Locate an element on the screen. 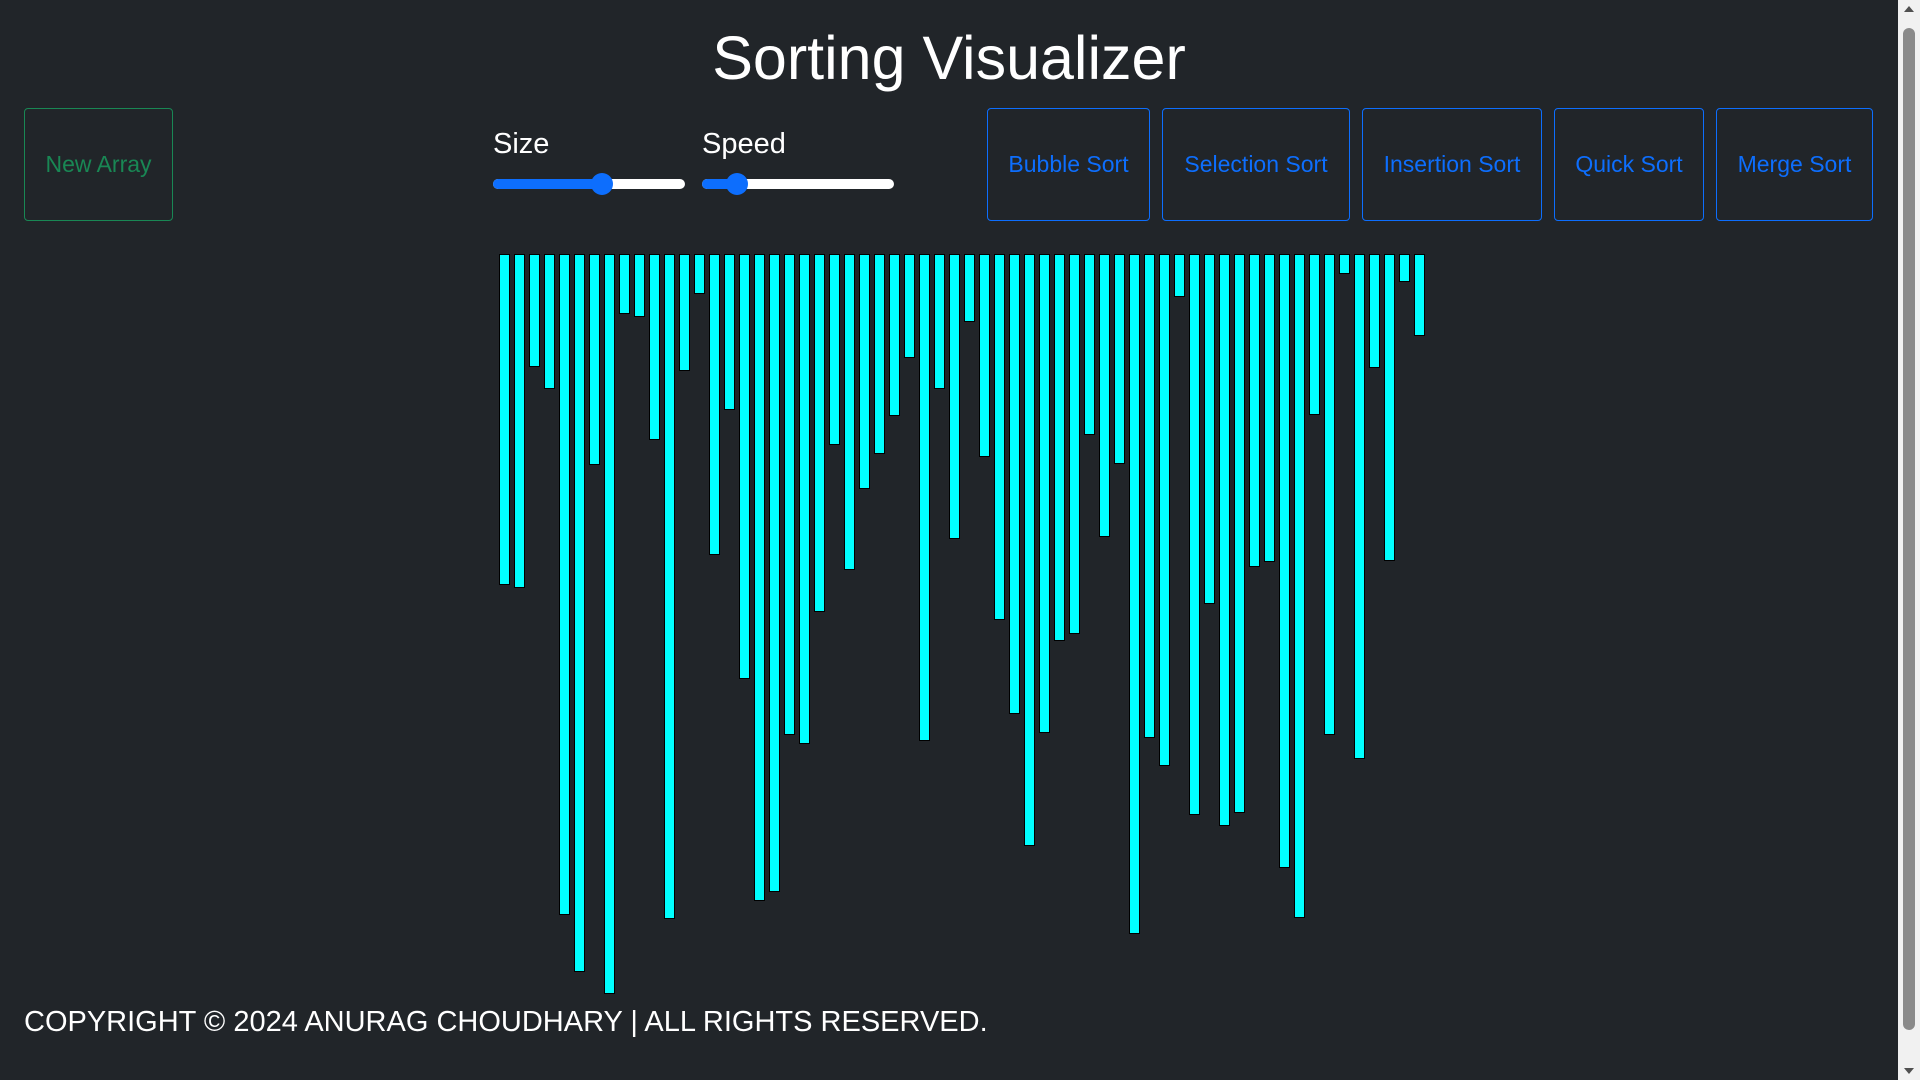 The height and width of the screenshot is (1080, 1920). insertion-sort-button: Insertion Sort is located at coordinates (1452, 164).